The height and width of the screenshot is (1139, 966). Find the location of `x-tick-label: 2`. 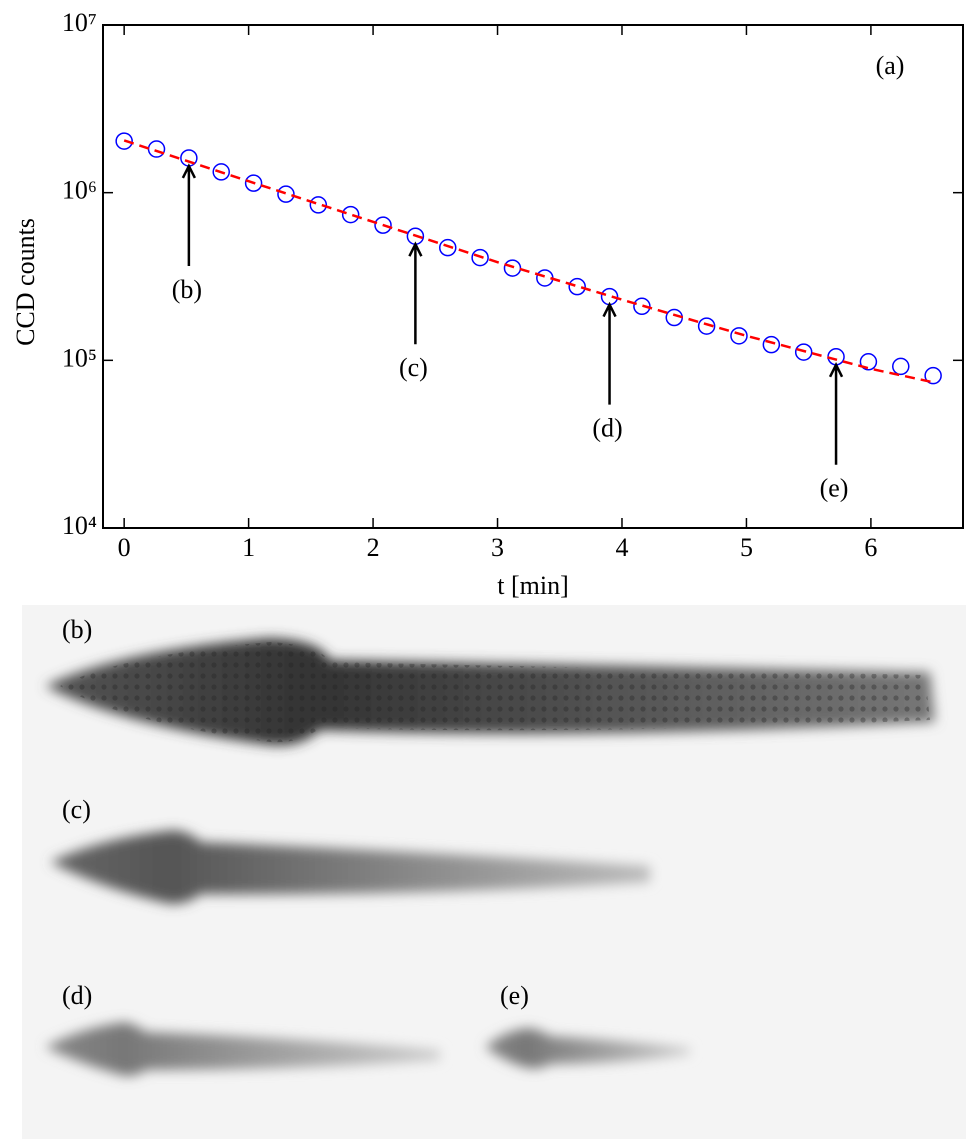

x-tick-label: 2 is located at coordinates (373, 547).